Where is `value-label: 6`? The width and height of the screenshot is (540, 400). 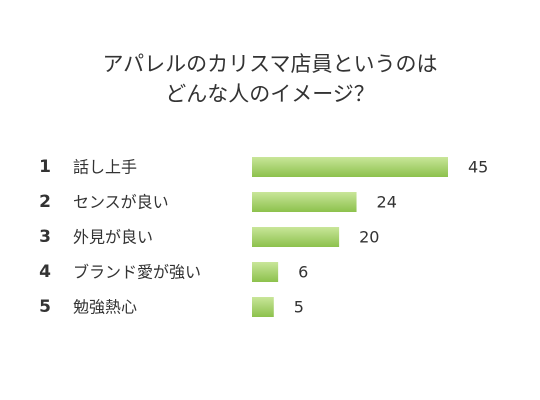 value-label: 6 is located at coordinates (303, 272).